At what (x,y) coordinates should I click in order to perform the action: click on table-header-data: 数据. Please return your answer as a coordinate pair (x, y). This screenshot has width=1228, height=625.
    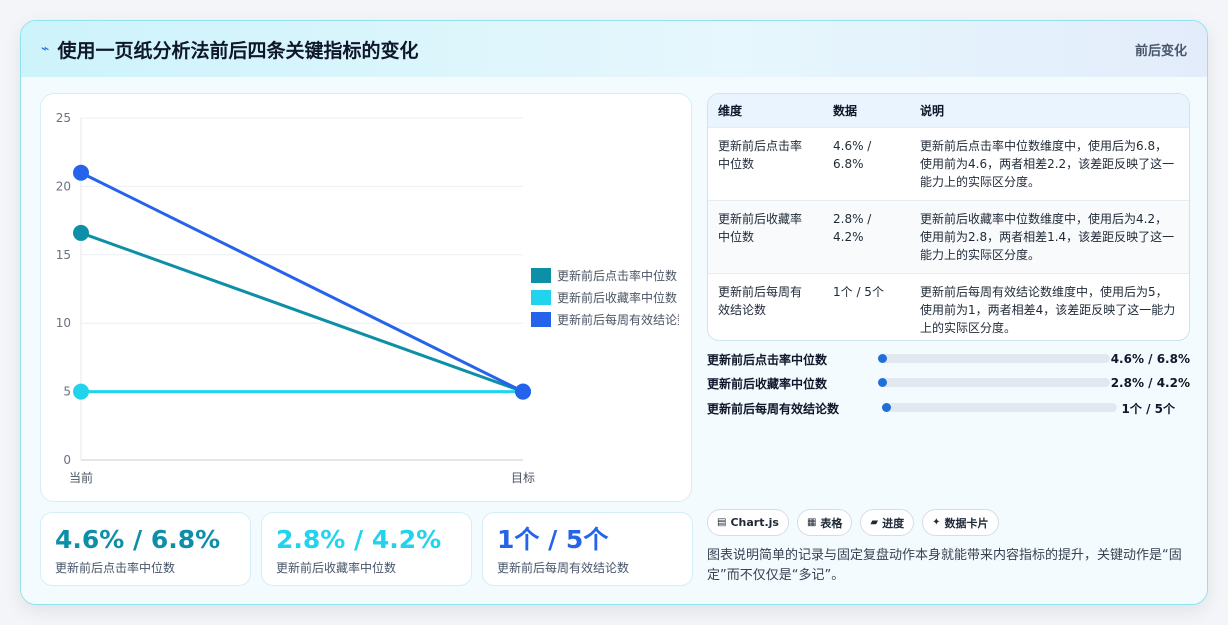
    Looking at the image, I should click on (845, 110).